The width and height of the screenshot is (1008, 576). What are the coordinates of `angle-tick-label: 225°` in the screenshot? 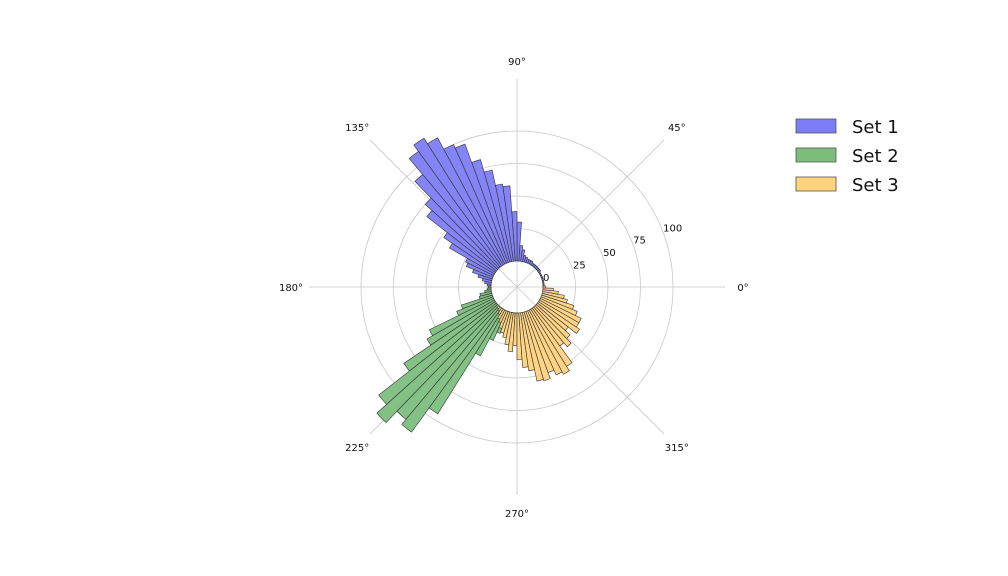 It's located at (357, 448).